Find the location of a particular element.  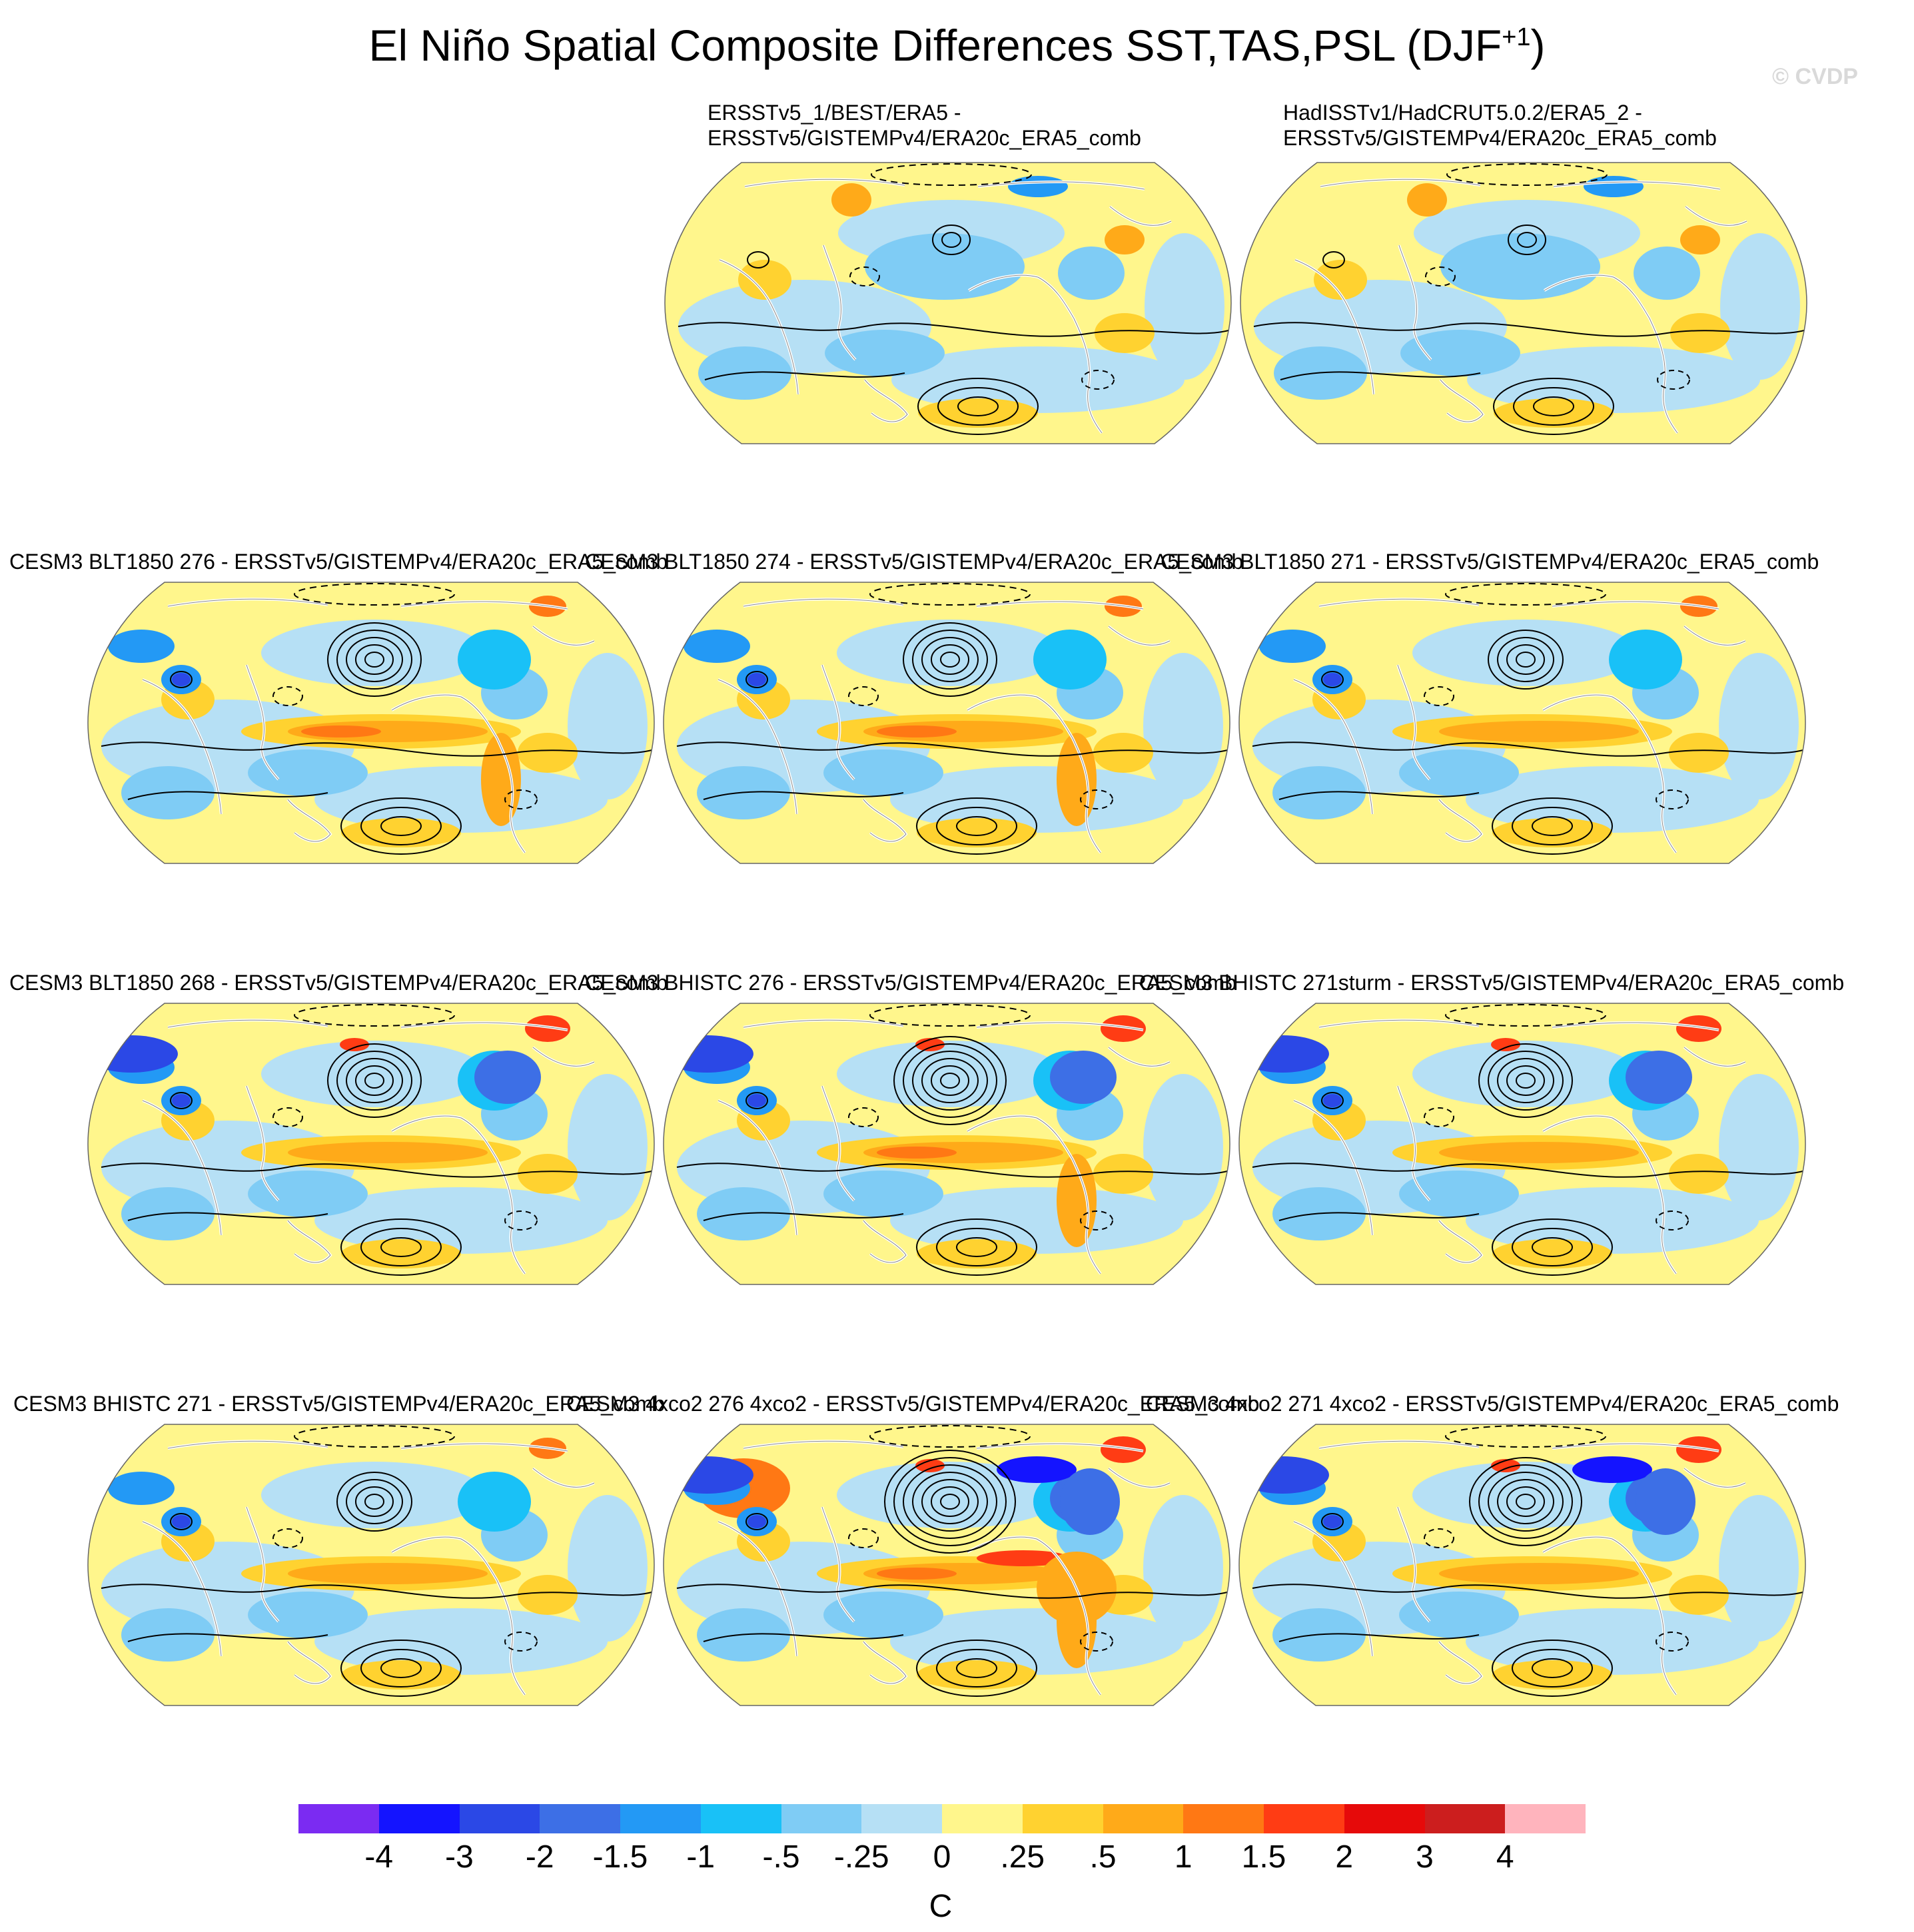

cold-anomaly-tibet-core is located at coordinates (181, 1100).